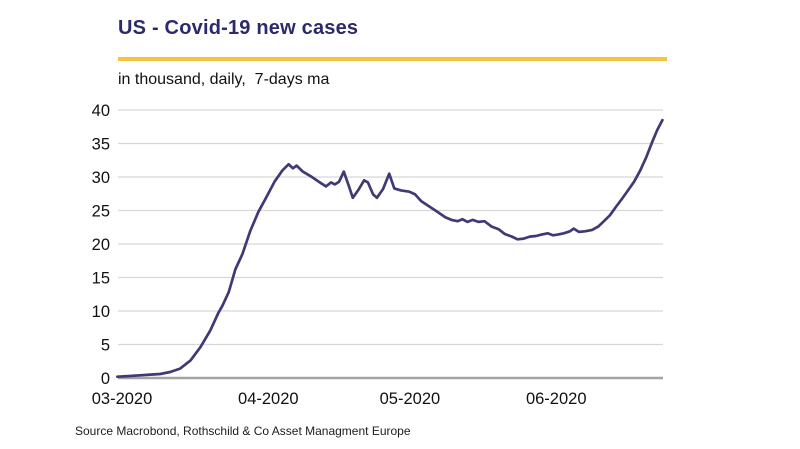  What do you see at coordinates (101, 145) in the screenshot?
I see `y-tick-label: 35` at bounding box center [101, 145].